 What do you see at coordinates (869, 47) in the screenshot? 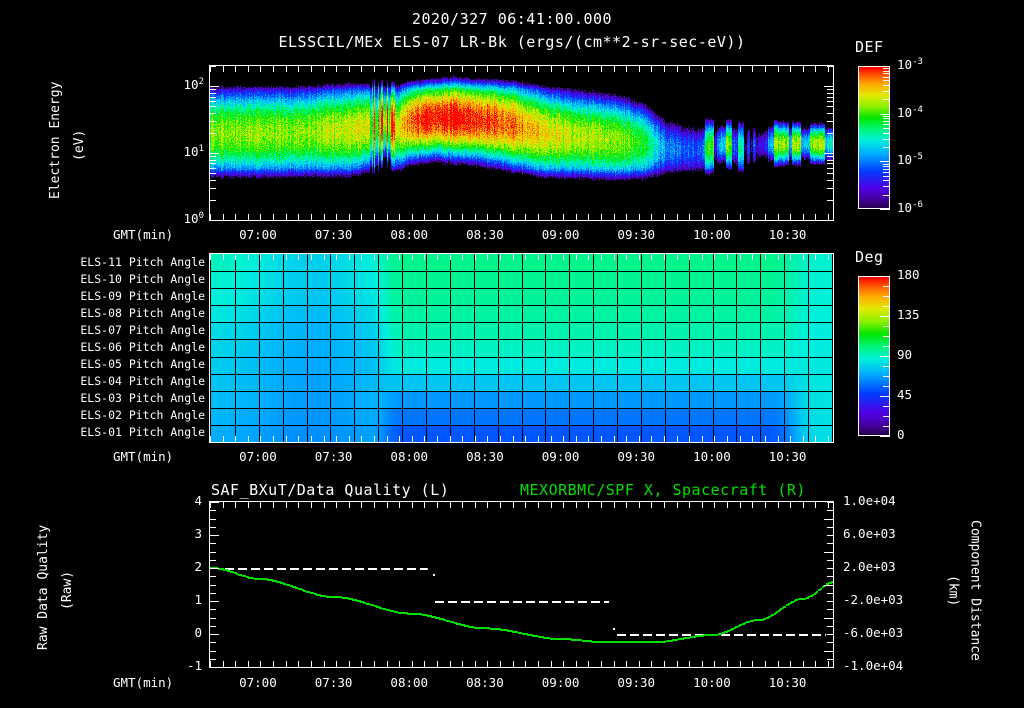
I see `def-colorbar-title: DEF` at bounding box center [869, 47].